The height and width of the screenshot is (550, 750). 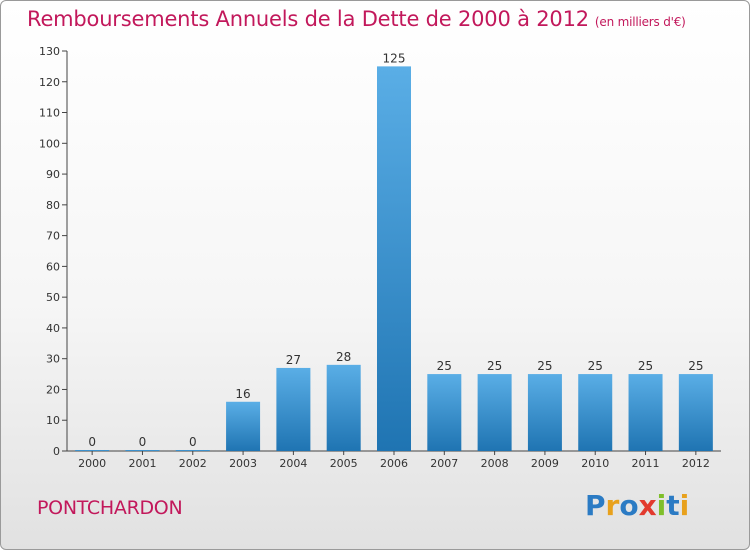 What do you see at coordinates (53, 266) in the screenshot?
I see `y-tick-label: 60` at bounding box center [53, 266].